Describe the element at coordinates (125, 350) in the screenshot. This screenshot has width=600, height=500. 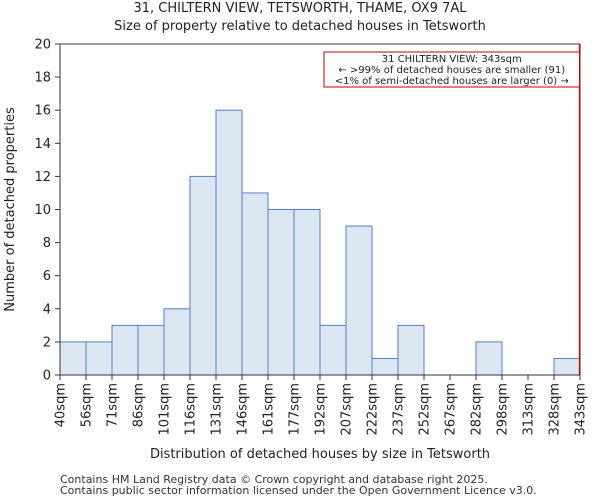
I see `bar-71sqm` at that location.